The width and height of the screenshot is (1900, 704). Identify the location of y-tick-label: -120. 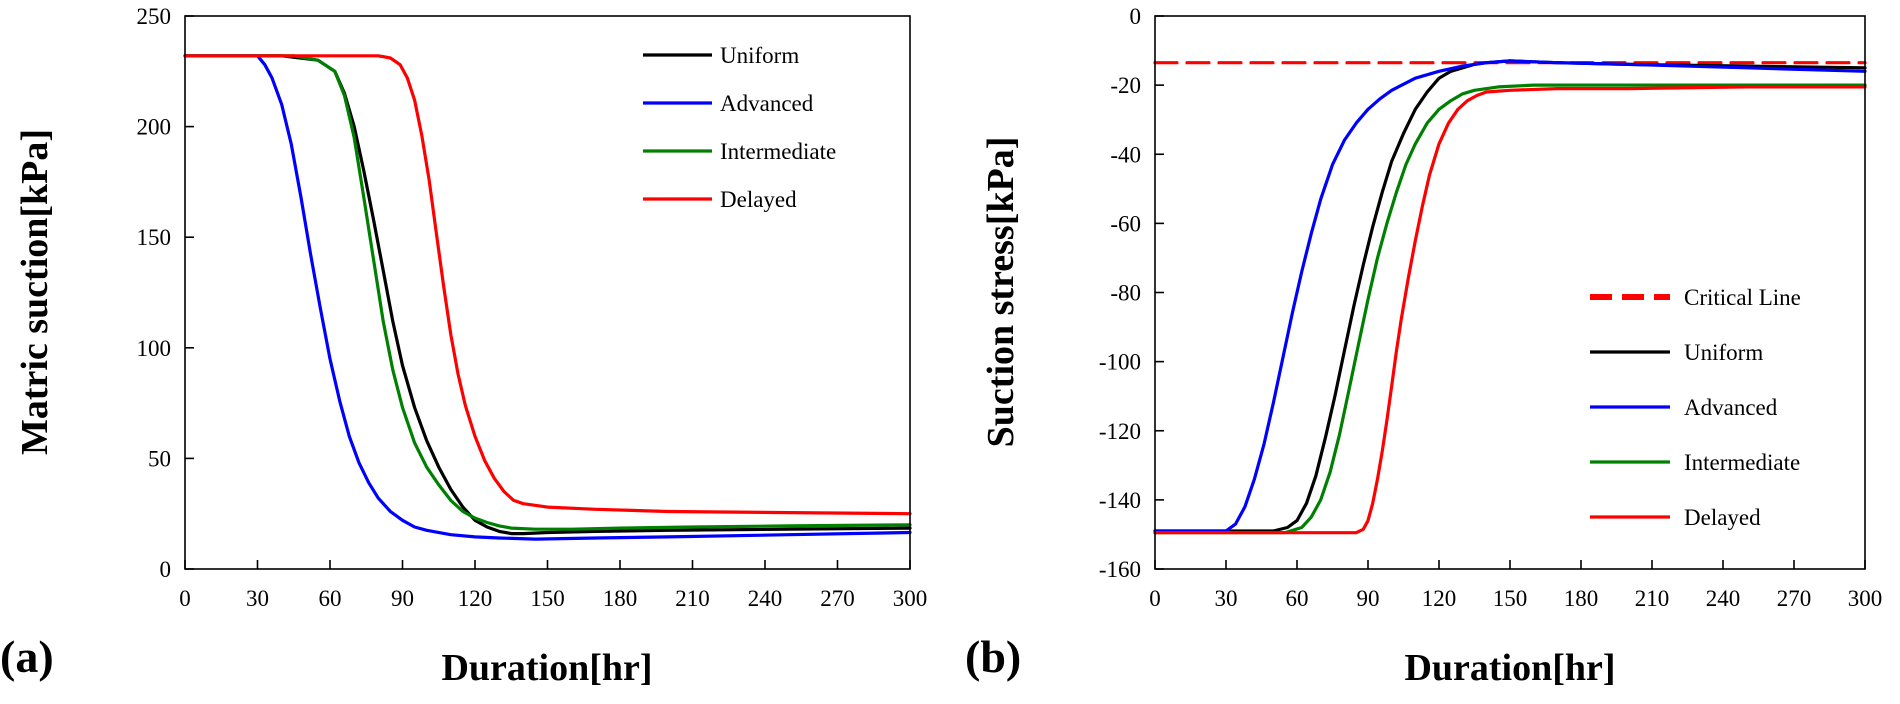
(1120, 431).